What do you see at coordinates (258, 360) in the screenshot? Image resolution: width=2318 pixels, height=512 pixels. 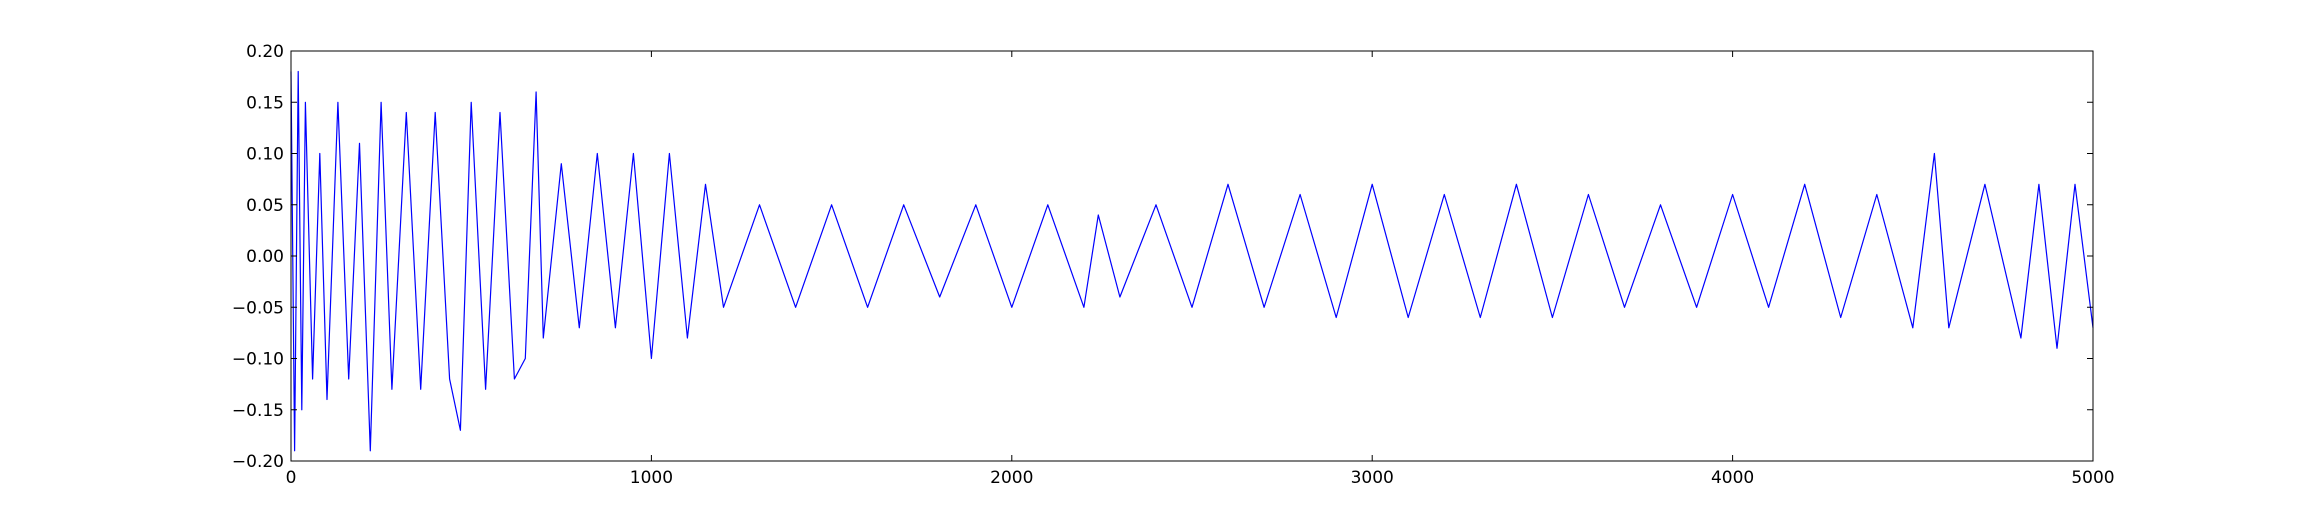 I see `y-tick-label: −0.10` at bounding box center [258, 360].